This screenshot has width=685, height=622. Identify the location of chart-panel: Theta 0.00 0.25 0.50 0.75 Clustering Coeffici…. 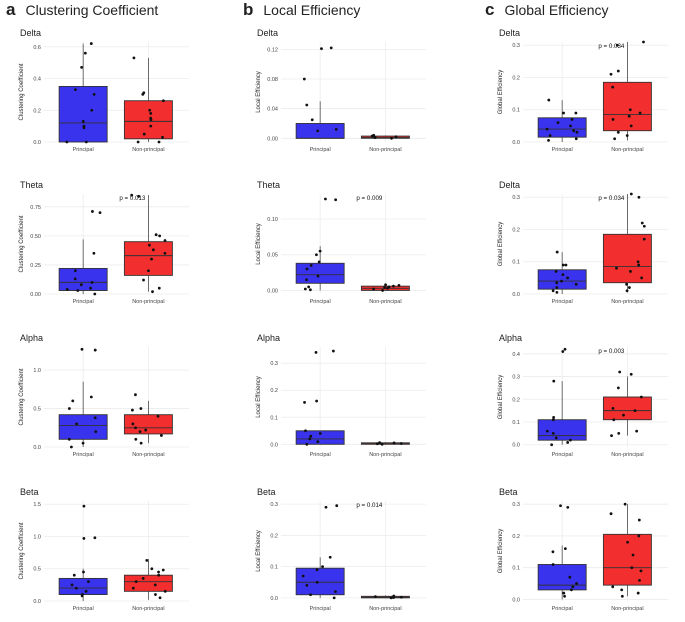
(101, 245).